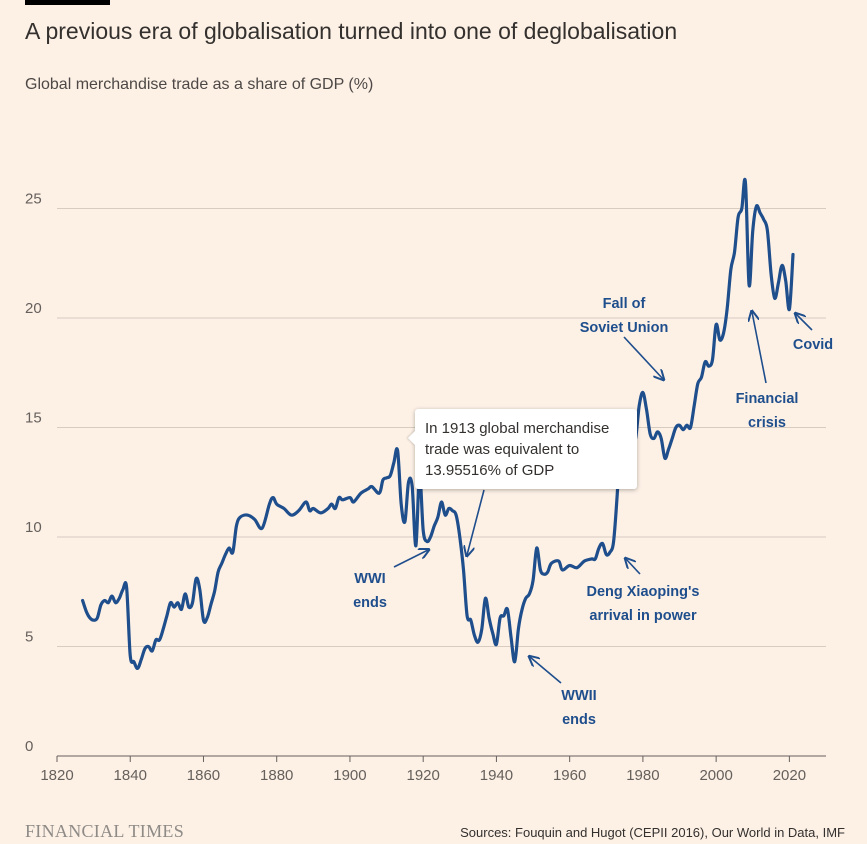 The height and width of the screenshot is (844, 867). Describe the element at coordinates (517, 428) in the screenshot. I see `tooltip-line-1: In 1913 global merchandise` at that location.